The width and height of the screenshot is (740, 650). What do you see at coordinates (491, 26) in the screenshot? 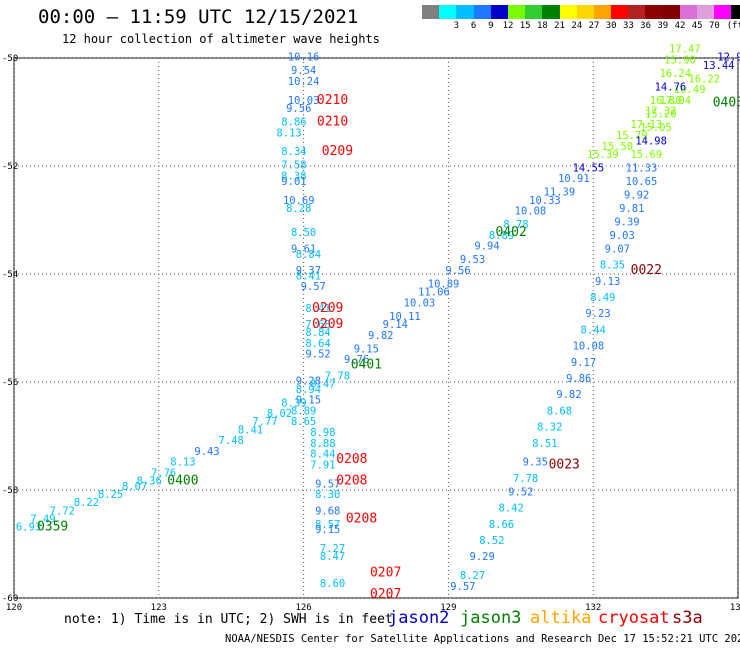
I see `colorbar-label: 9` at bounding box center [491, 26].